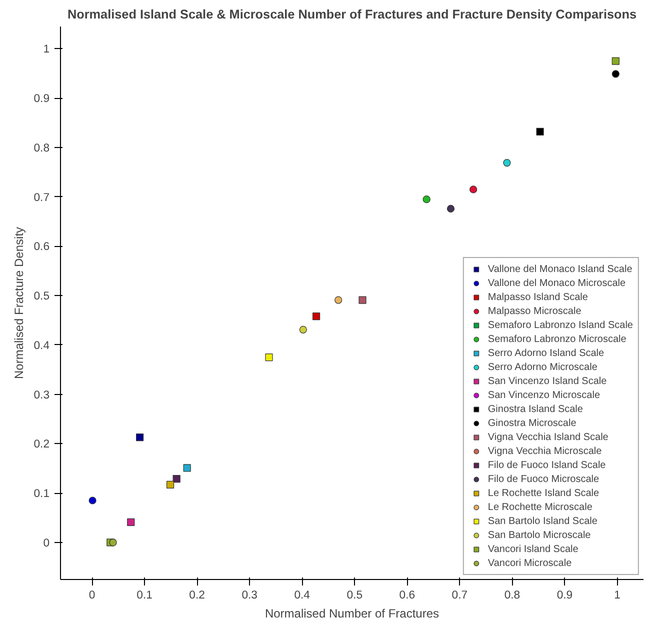 The width and height of the screenshot is (663, 623). What do you see at coordinates (535, 409) in the screenshot?
I see `legend-label: Ginostra Island Scale` at bounding box center [535, 409].